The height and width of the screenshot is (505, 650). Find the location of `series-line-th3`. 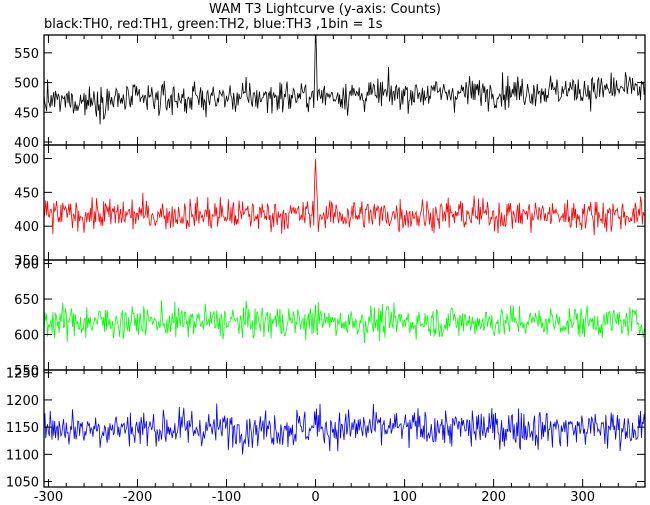

series-line-th3 is located at coordinates (344, 429).